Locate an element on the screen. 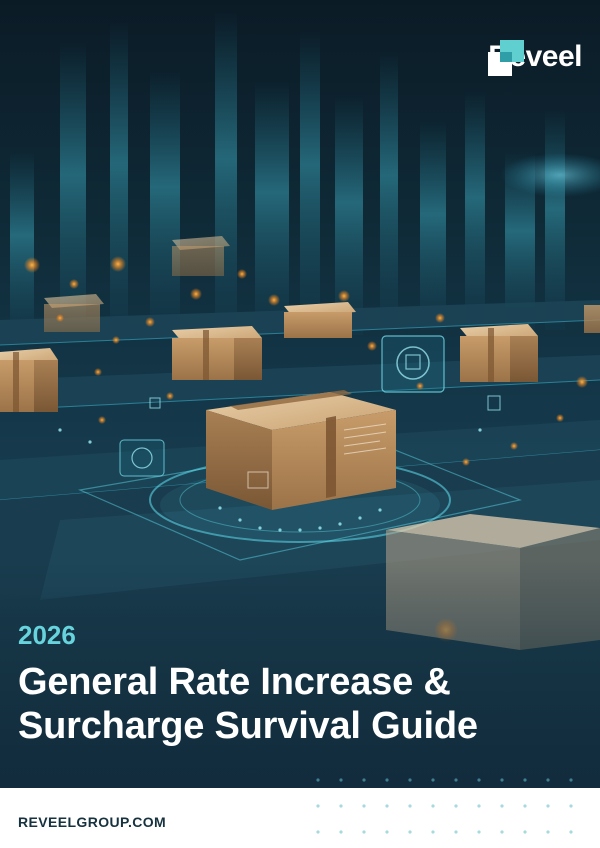 The width and height of the screenshot is (600, 848). publication-year: 2026 is located at coordinates (47, 635).